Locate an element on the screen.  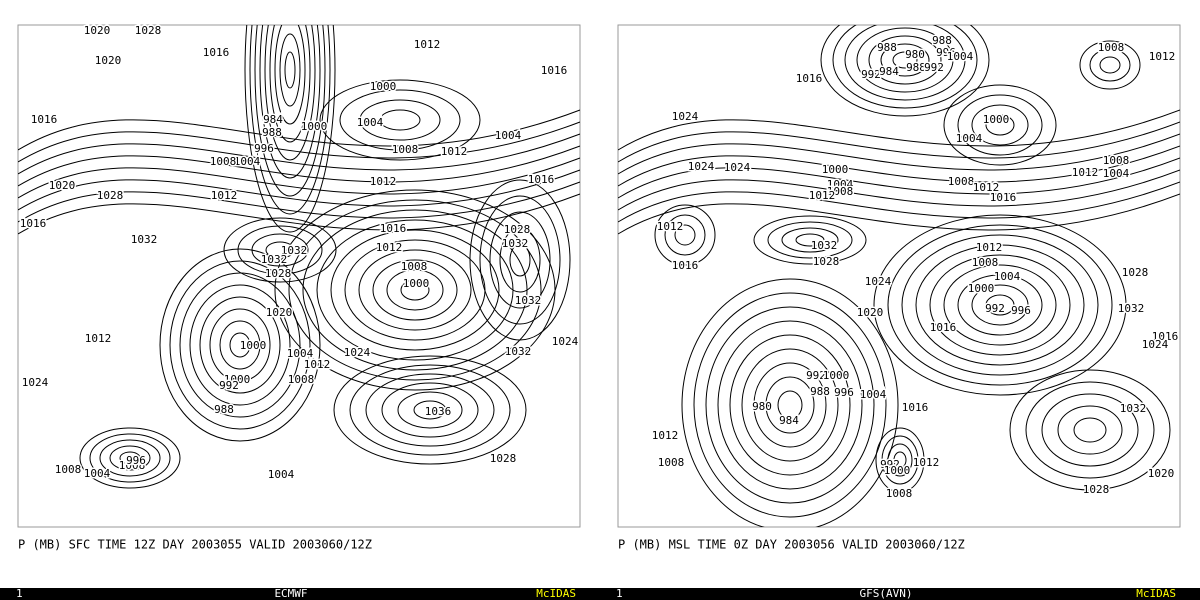
isobar-label: 996 is located at coordinates (1021, 310).